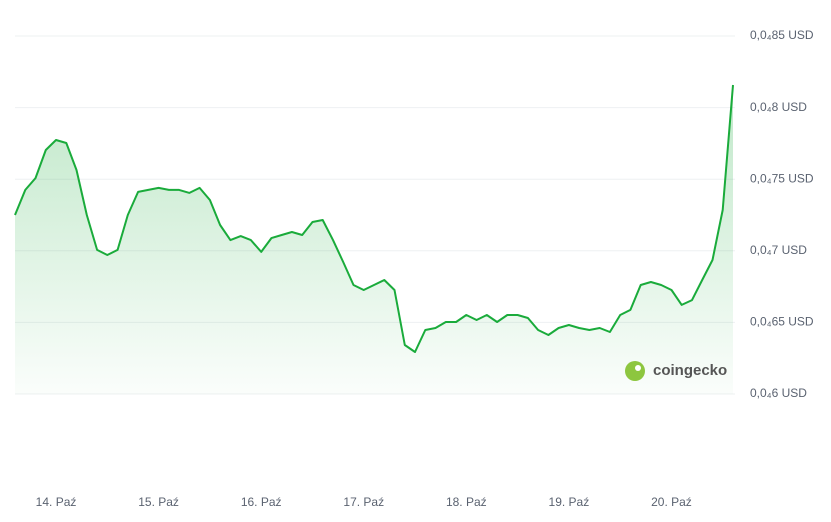 This screenshot has height=522, width=831. I want to click on y-tick-label: 0,0₄65 USD, so click(782, 322).